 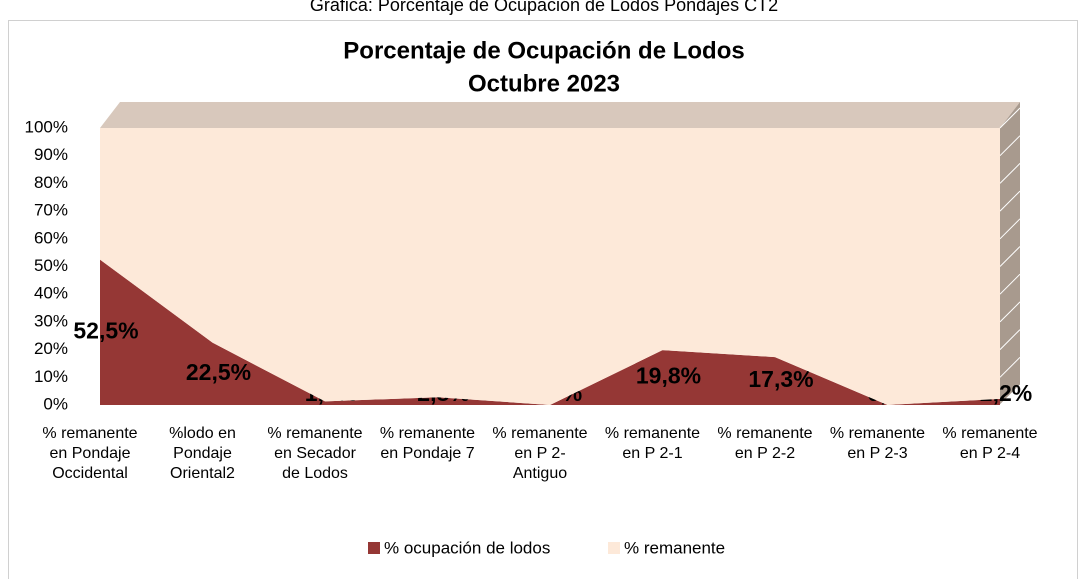 What do you see at coordinates (51, 182) in the screenshot?
I see `y-tick-label: 80%` at bounding box center [51, 182].